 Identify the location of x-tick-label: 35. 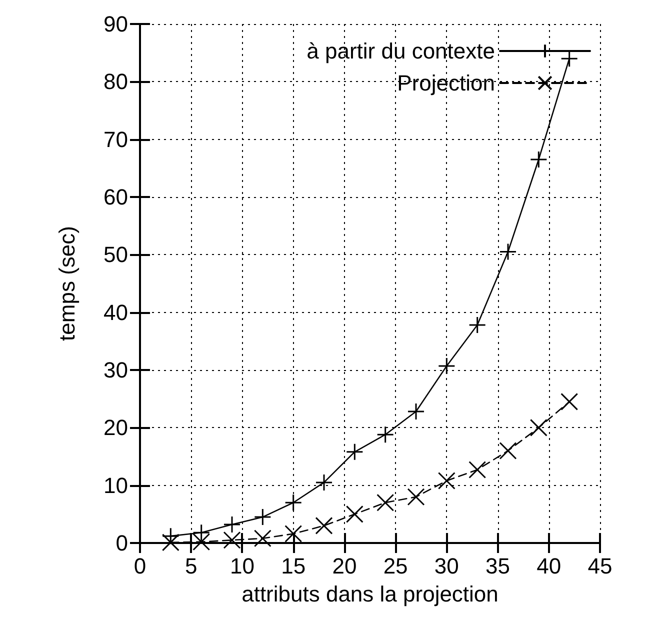
(498, 566).